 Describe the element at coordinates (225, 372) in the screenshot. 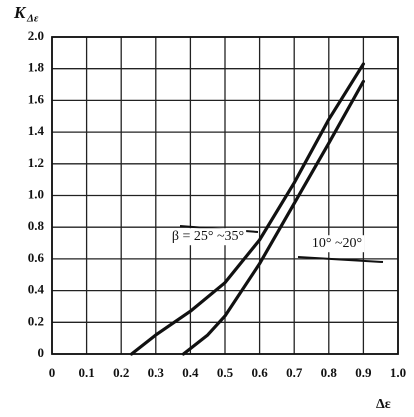

I see `x-tick-label: 0.5` at that location.